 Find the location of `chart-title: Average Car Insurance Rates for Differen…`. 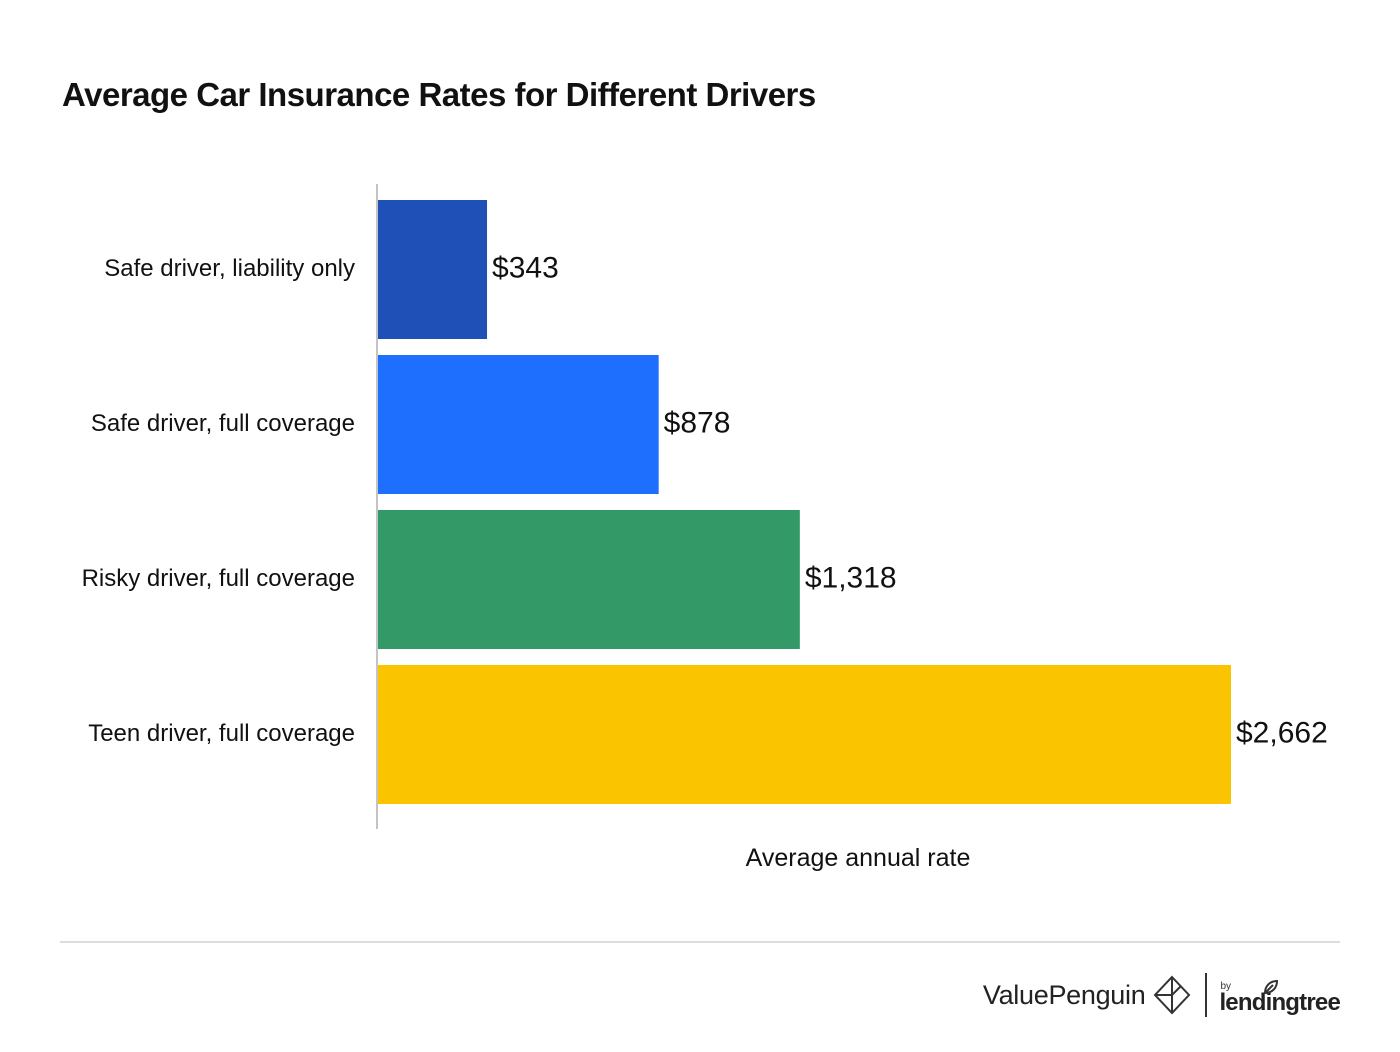

chart-title: Average Car Insurance Rates for Differen… is located at coordinates (439, 94).